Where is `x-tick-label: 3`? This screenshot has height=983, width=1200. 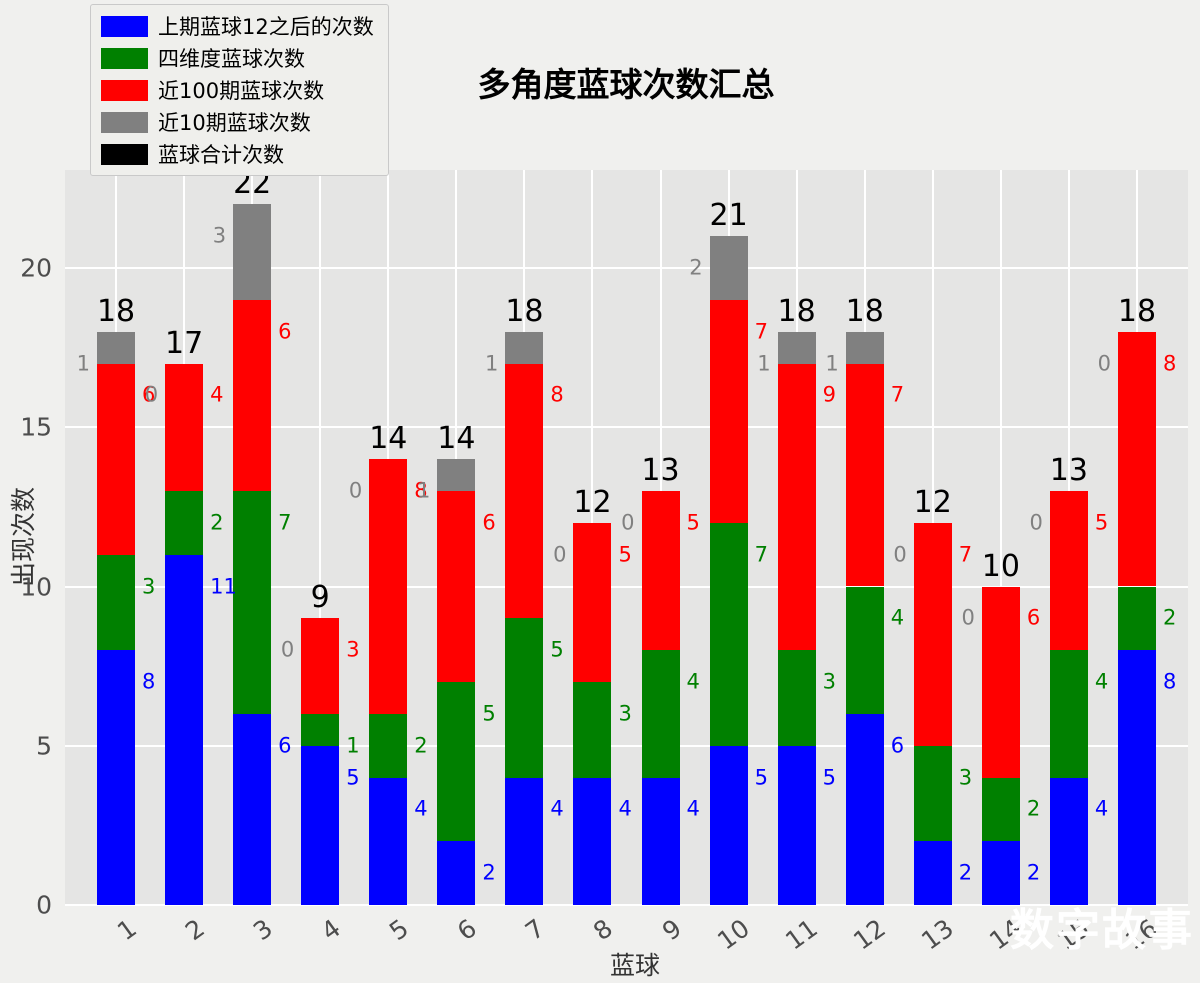 x-tick-label: 3 is located at coordinates (263, 930).